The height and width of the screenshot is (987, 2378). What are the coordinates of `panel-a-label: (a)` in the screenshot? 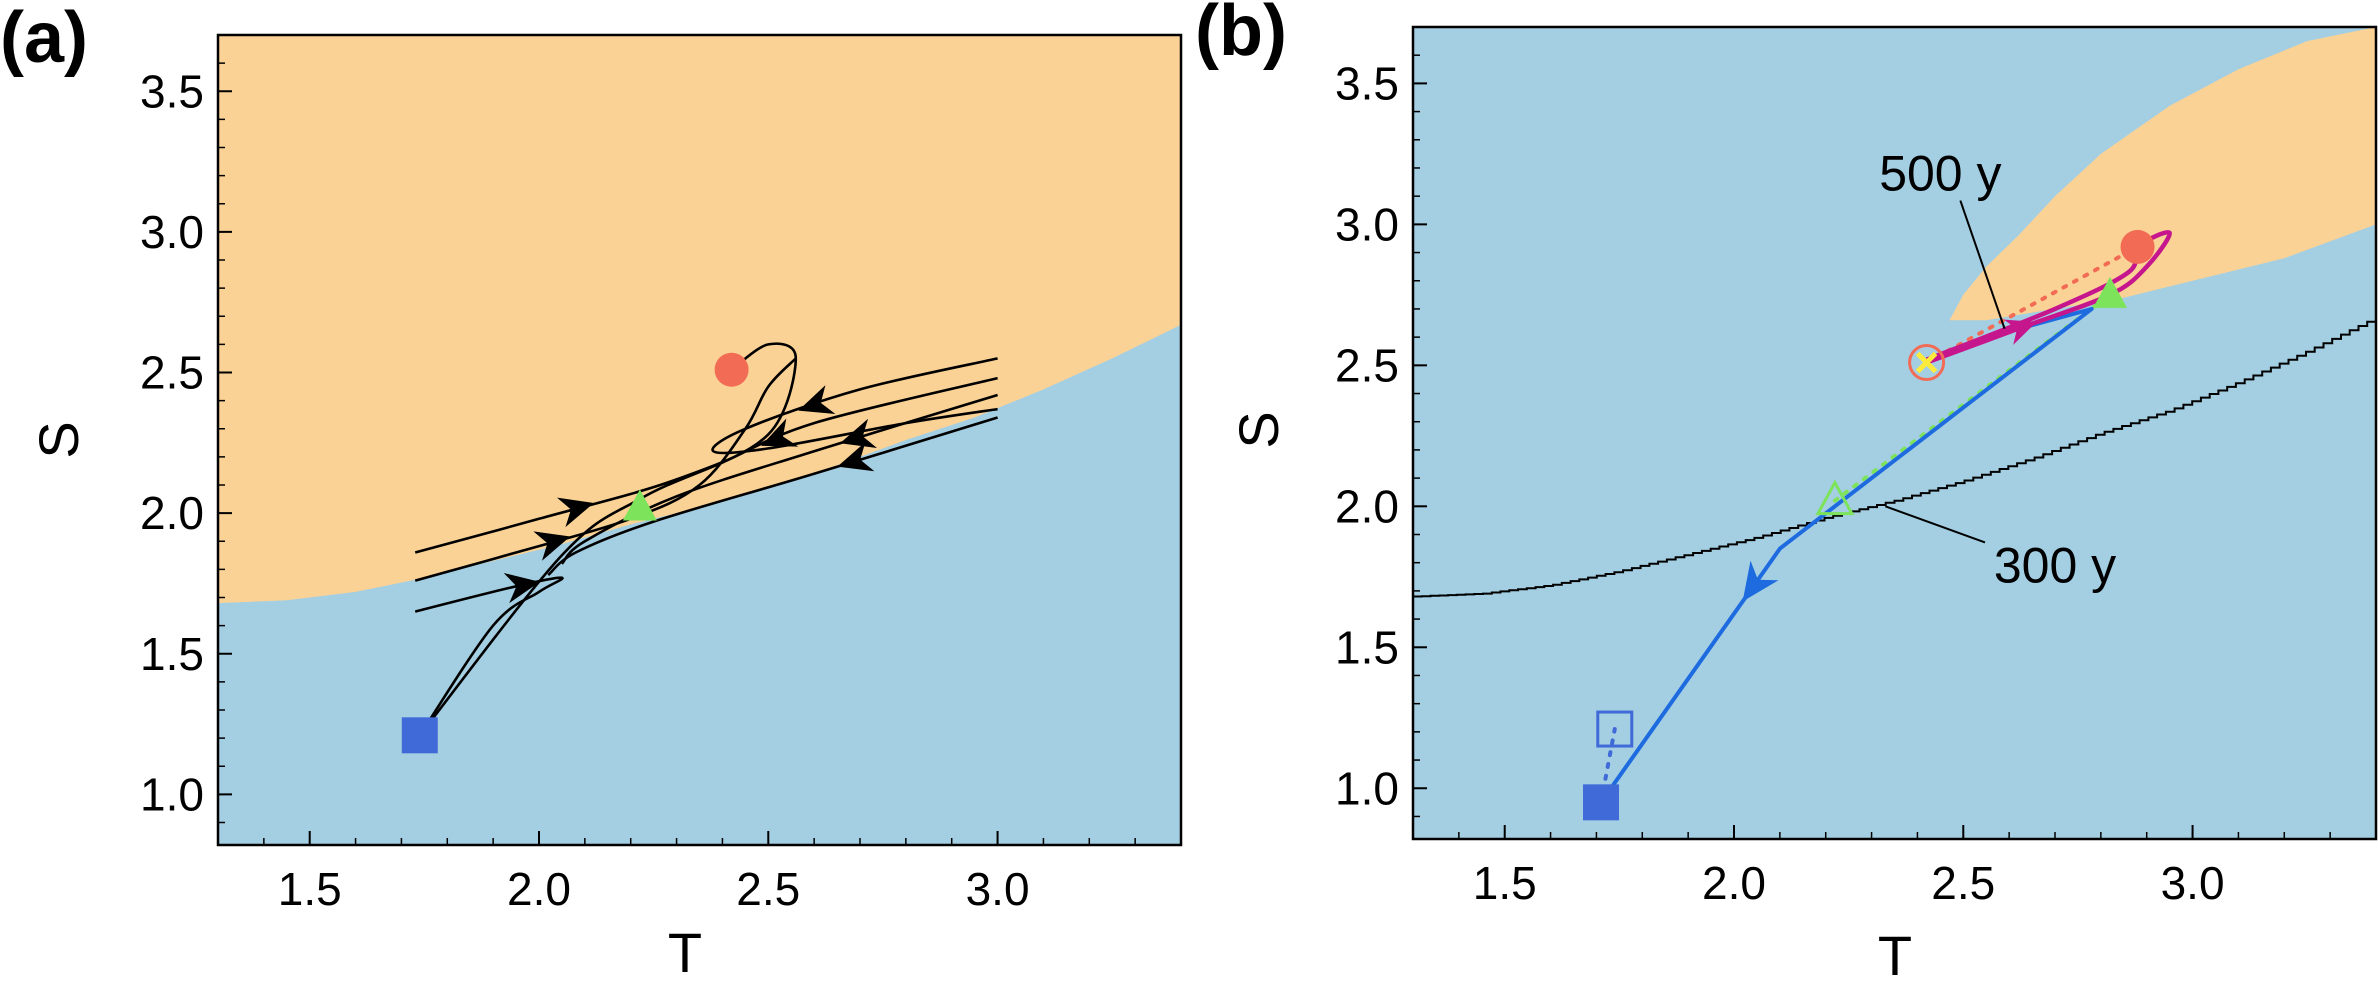 It's located at (44, 39).